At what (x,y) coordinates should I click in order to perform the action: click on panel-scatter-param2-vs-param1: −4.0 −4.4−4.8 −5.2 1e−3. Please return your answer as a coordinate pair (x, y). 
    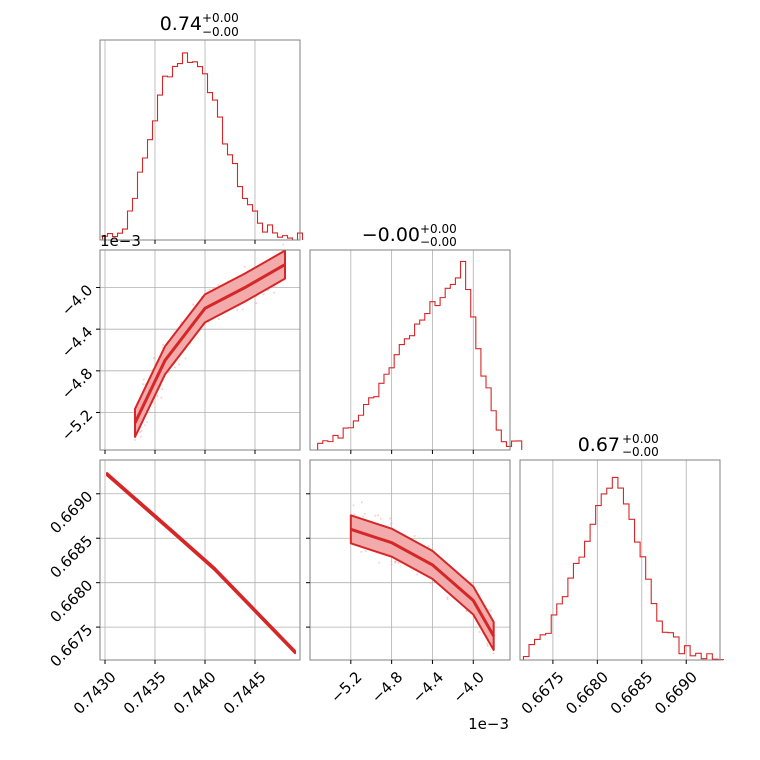
    Looking at the image, I should click on (179, 343).